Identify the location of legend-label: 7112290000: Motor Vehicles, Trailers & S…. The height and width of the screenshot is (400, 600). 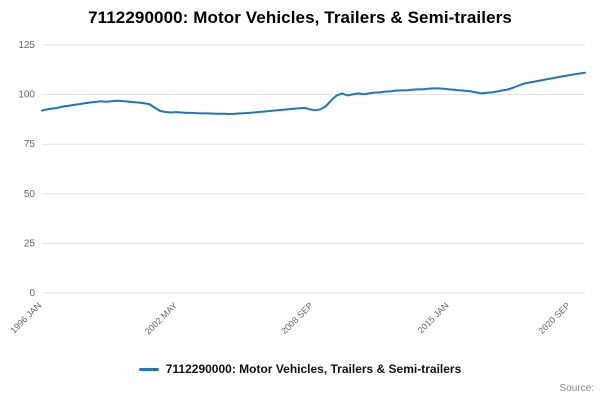
(313, 369).